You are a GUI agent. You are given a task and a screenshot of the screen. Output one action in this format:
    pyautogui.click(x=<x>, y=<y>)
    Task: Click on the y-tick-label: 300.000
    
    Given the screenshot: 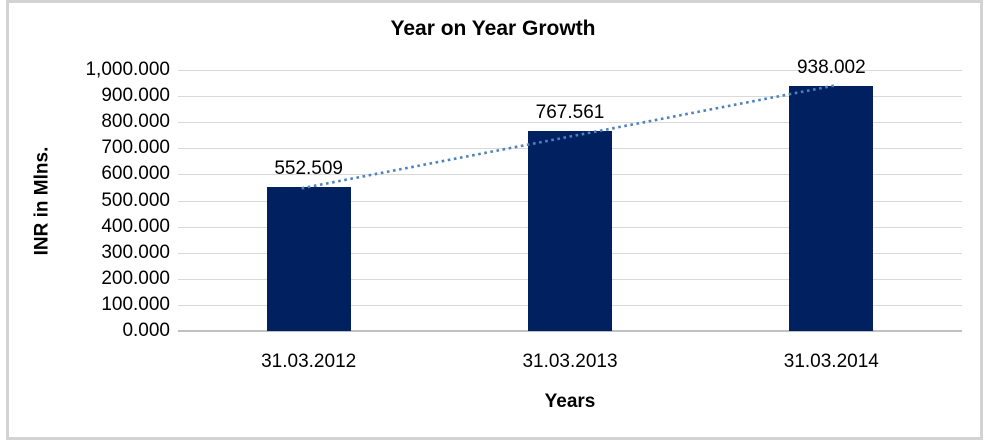 What is the action you would take?
    pyautogui.click(x=135, y=252)
    